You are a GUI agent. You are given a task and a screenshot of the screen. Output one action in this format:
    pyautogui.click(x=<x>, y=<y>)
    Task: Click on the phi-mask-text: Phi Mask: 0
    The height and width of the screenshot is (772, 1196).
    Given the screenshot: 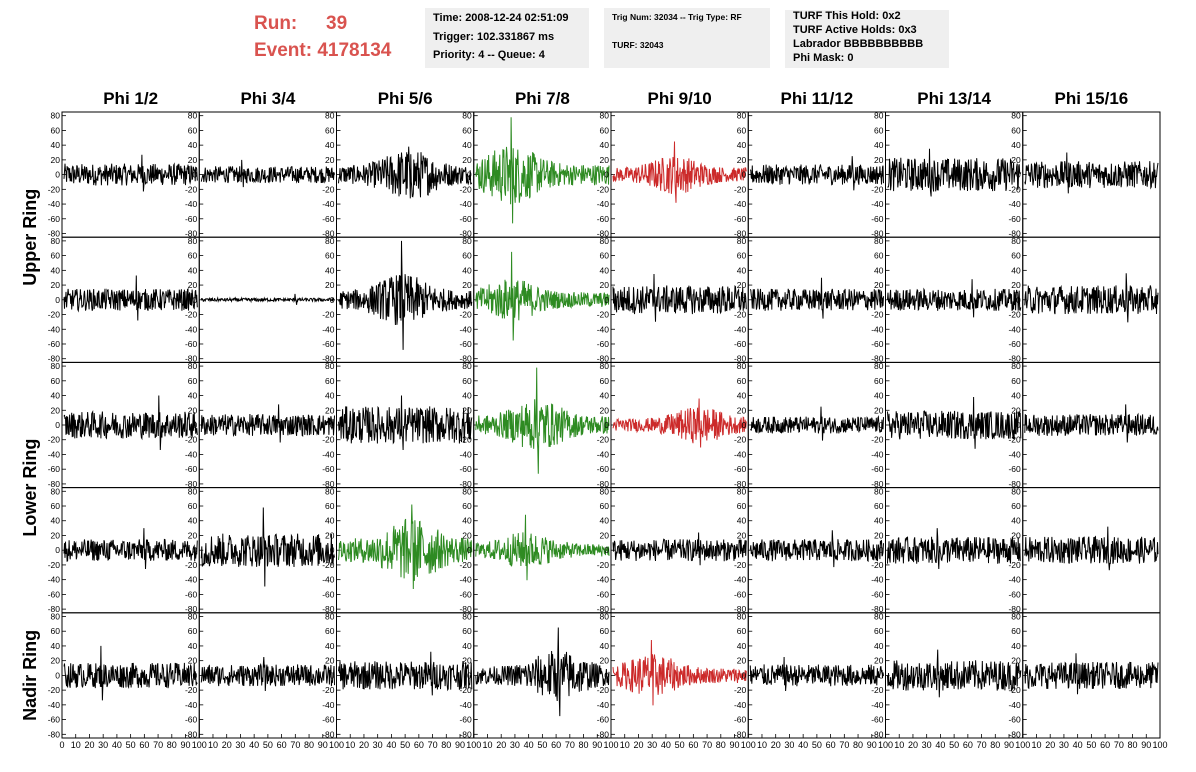 What is the action you would take?
    pyautogui.click(x=823, y=58)
    